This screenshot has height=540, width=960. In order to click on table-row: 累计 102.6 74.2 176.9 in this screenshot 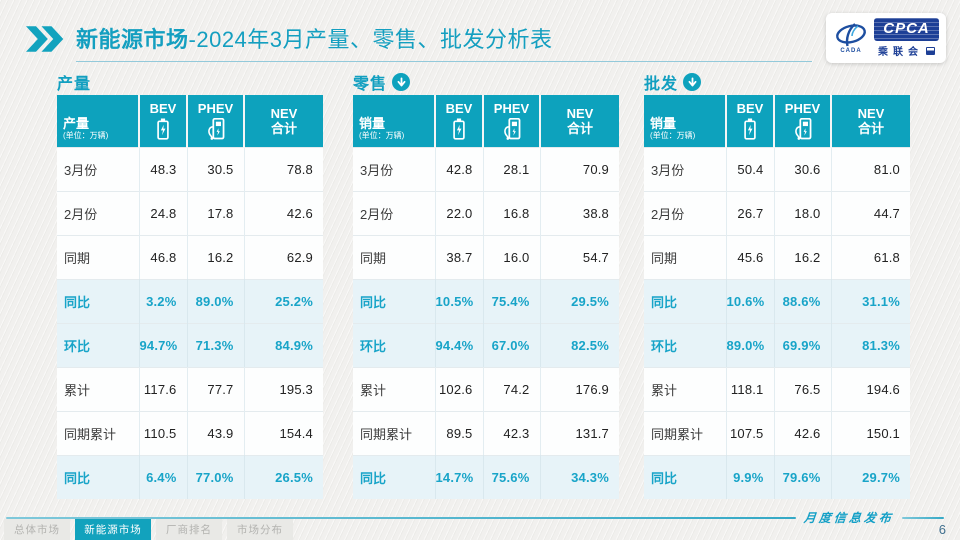, I will do `click(486, 389)`.